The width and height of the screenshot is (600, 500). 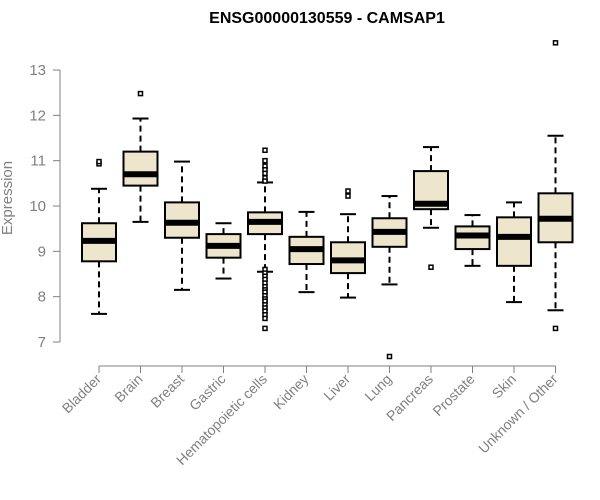 What do you see at coordinates (42, 251) in the screenshot?
I see `y-tick-label: 9` at bounding box center [42, 251].